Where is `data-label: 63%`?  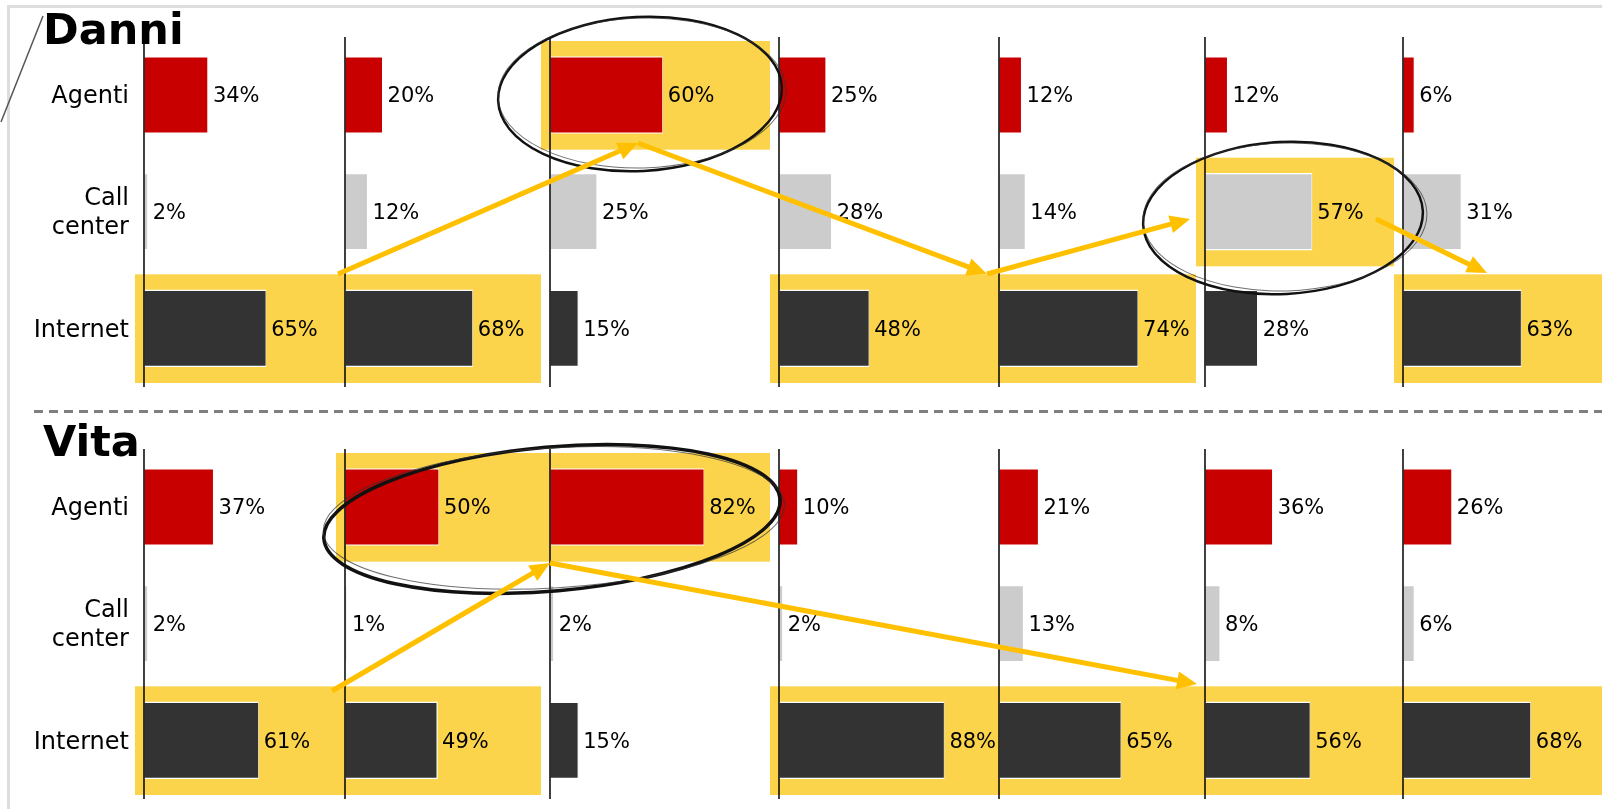 data-label: 63% is located at coordinates (1550, 328).